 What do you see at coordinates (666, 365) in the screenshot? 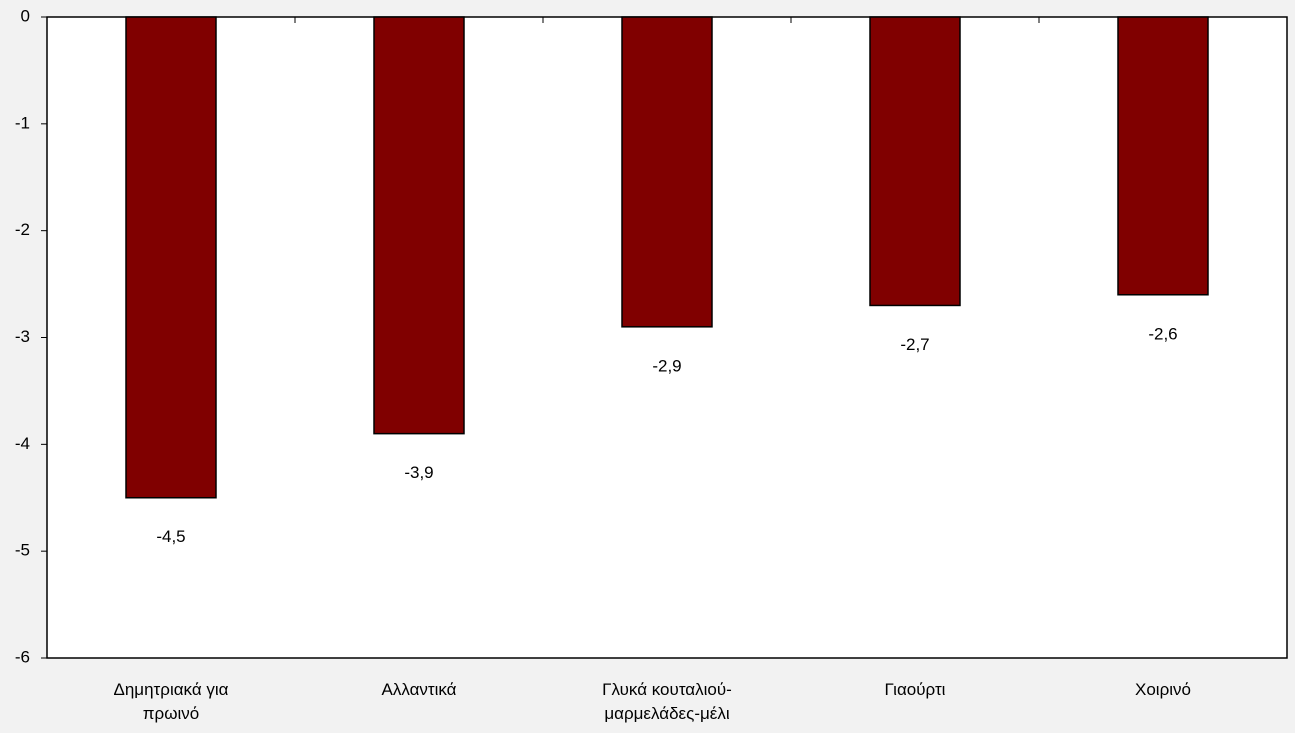
I see `data-label: -2,9` at bounding box center [666, 365].